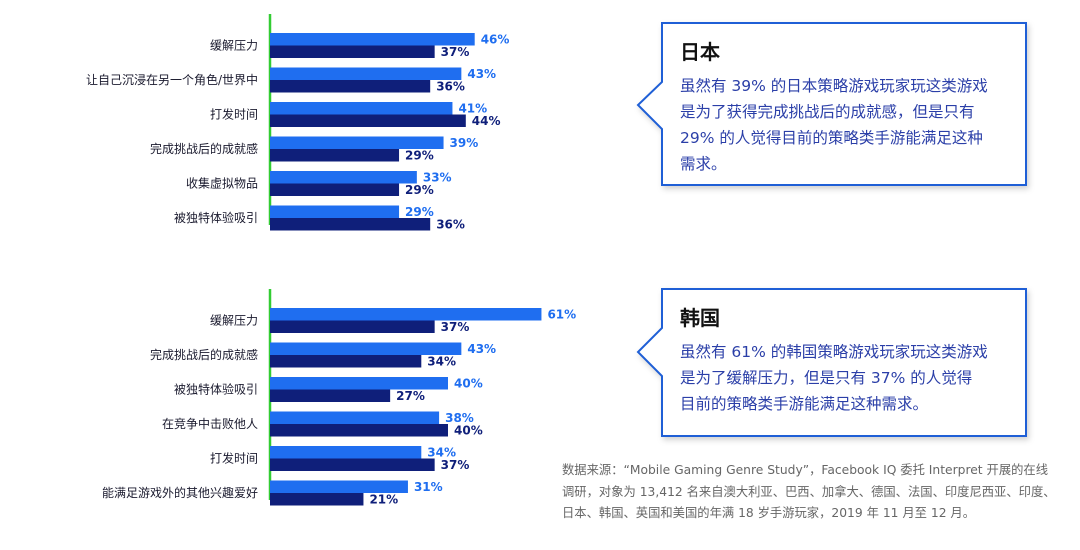 The height and width of the screenshot is (550, 1080). Describe the element at coordinates (495, 40) in the screenshot. I see `data-label: 46%` at that location.